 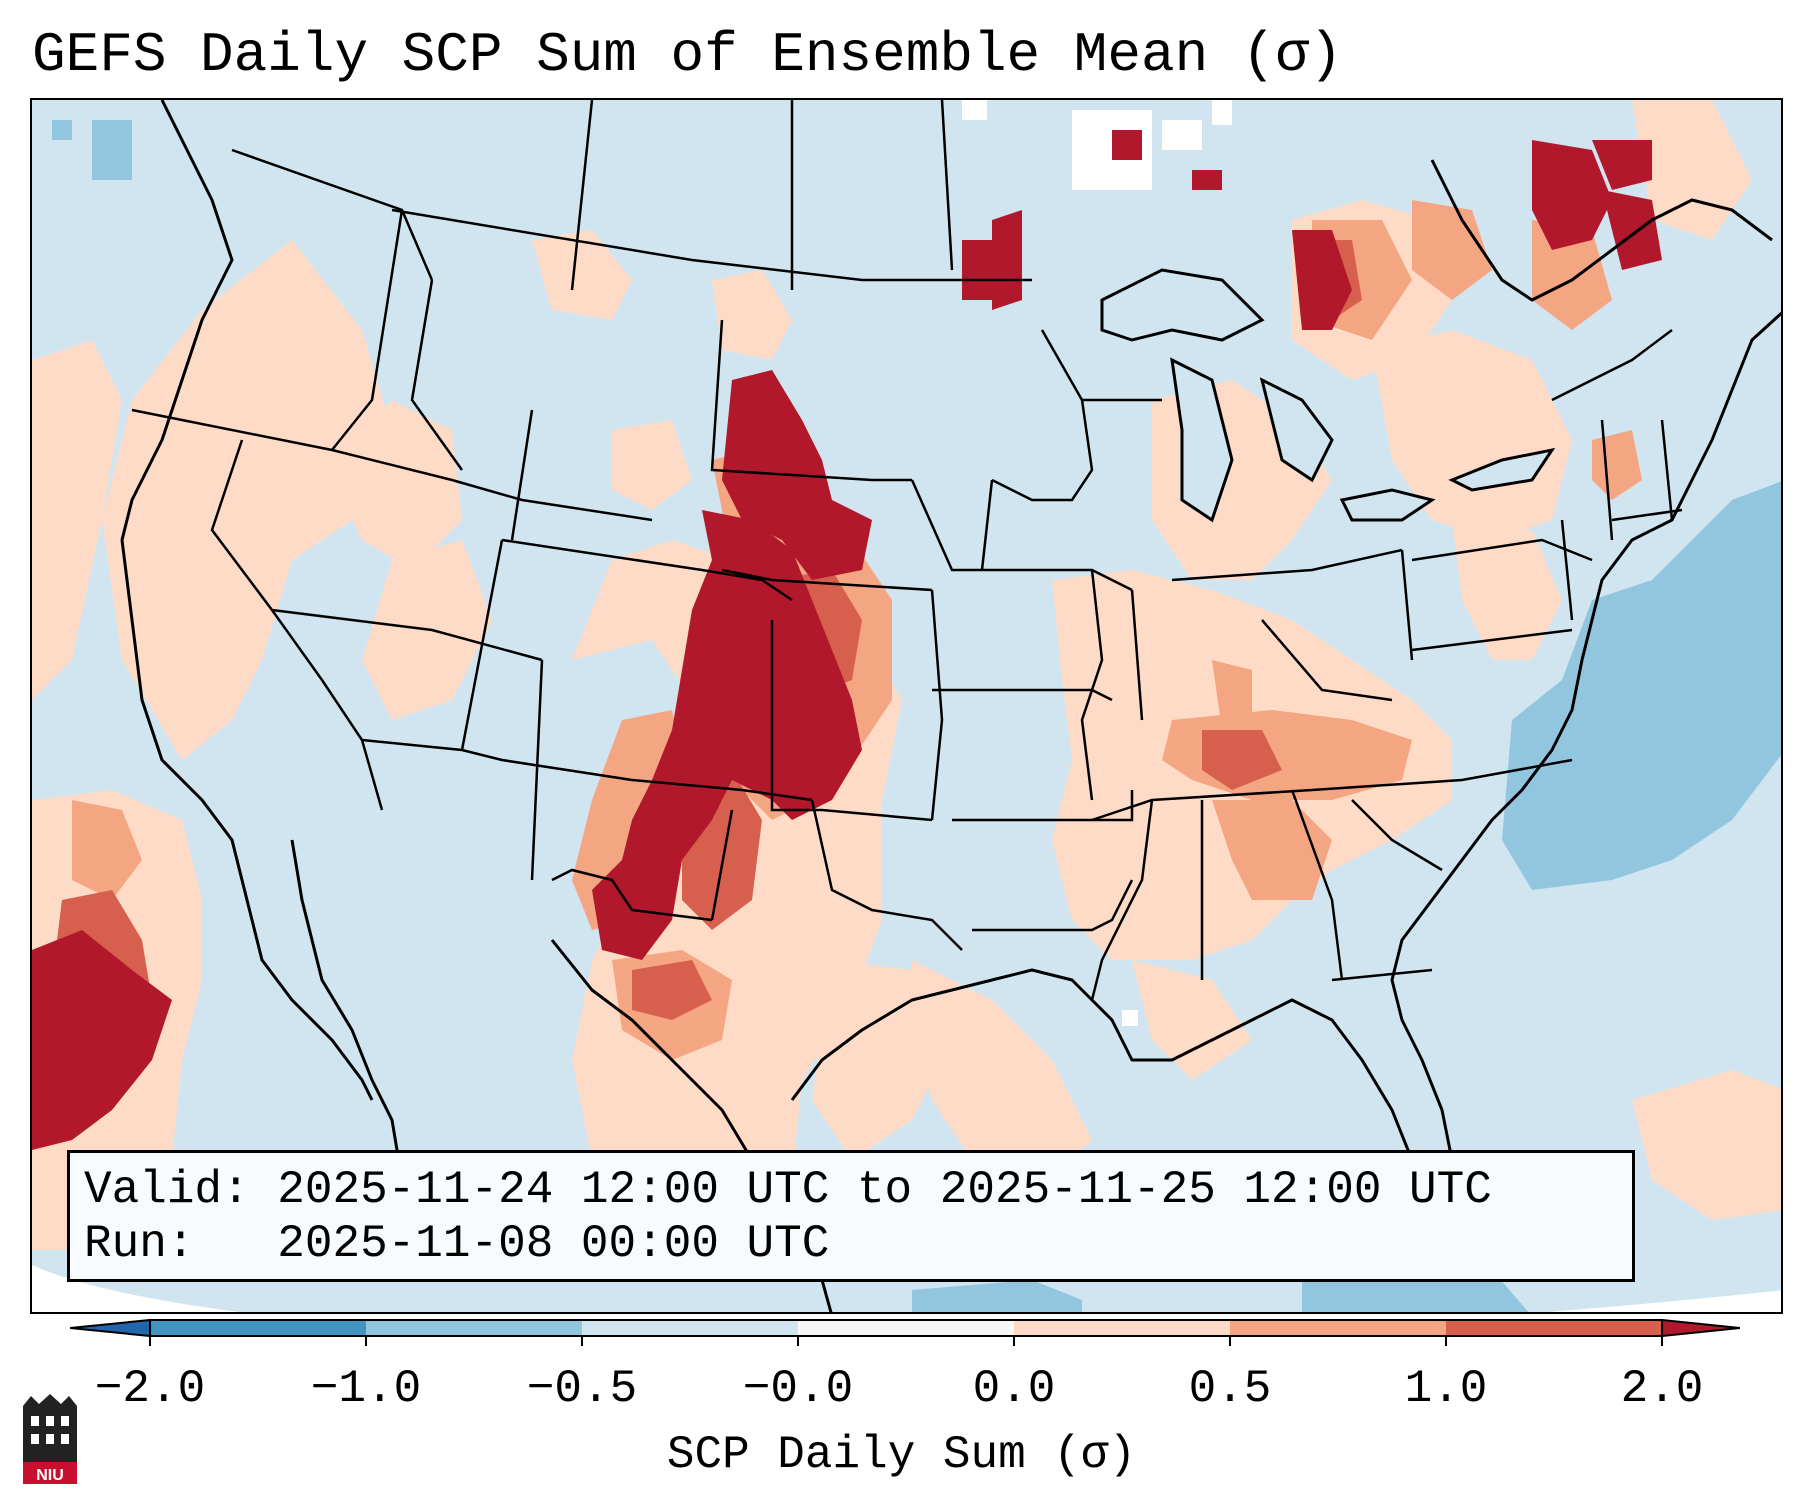 What do you see at coordinates (167, 1190) in the screenshot?
I see `valid-label: Valid:` at bounding box center [167, 1190].